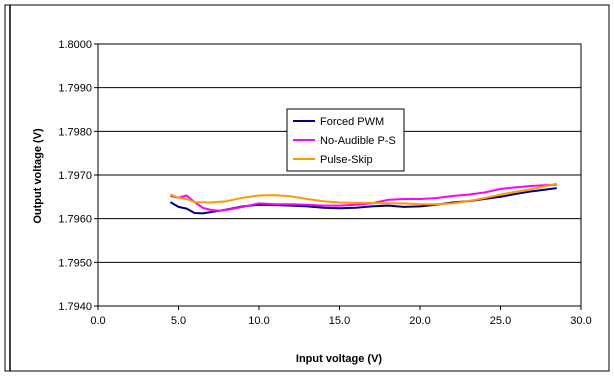 This screenshot has width=614, height=381. I want to click on x-tick-label: 5.0, so click(178, 321).